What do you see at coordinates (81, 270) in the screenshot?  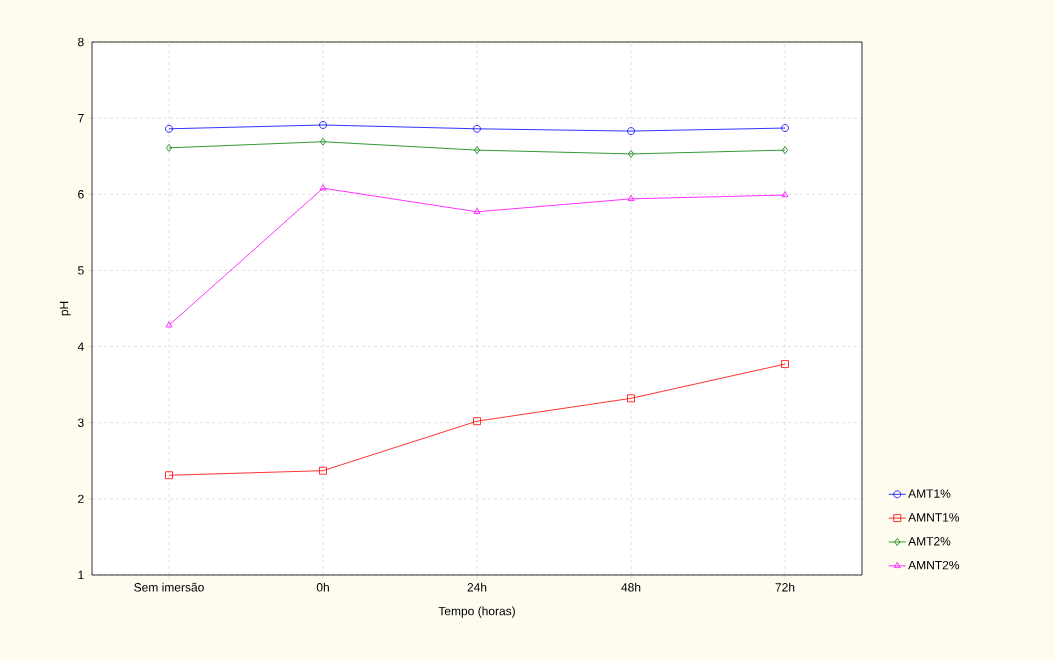 I see `y-tick-label: 5` at bounding box center [81, 270].